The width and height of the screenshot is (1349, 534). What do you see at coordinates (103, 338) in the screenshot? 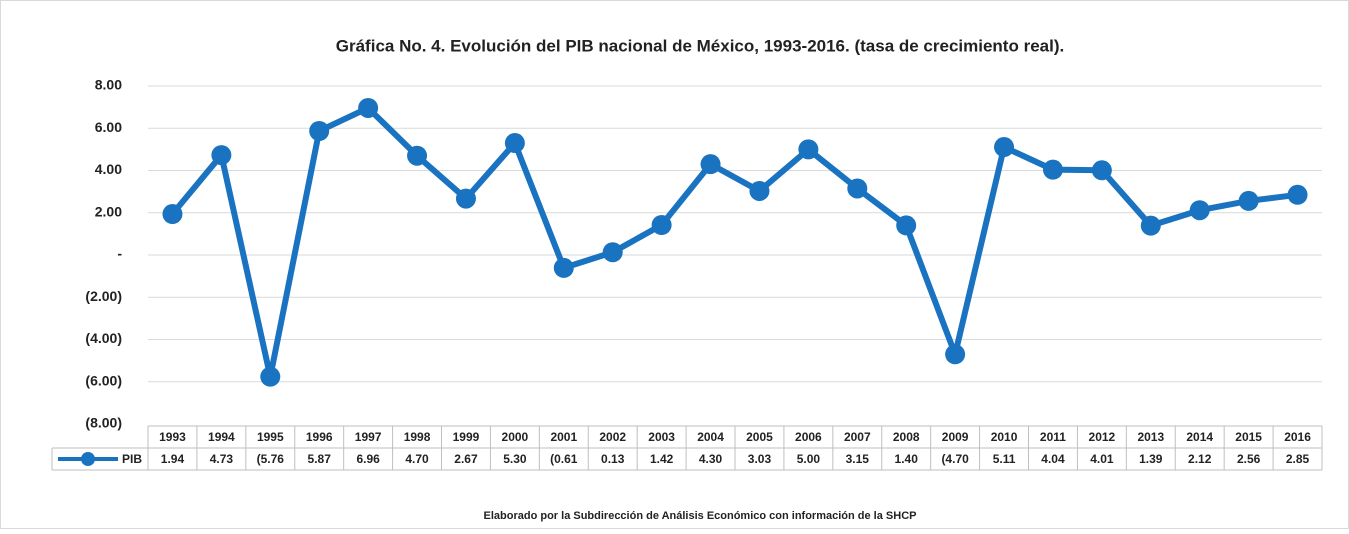
I see `y-tick-label: (4.00)` at bounding box center [103, 338].